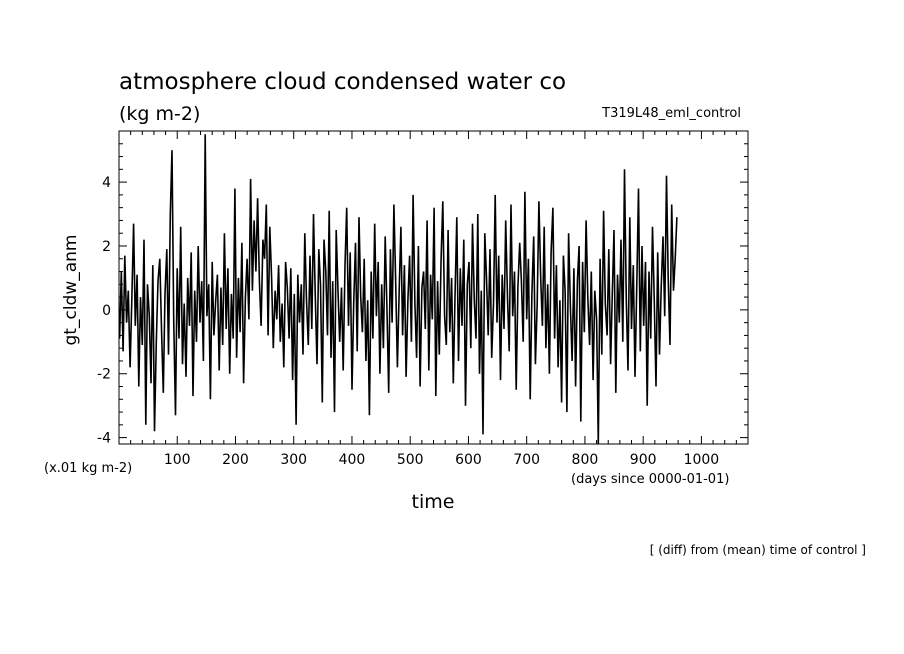  What do you see at coordinates (71, 290) in the screenshot?
I see `y-axis-label: gt_cldw_anm` at bounding box center [71, 290].